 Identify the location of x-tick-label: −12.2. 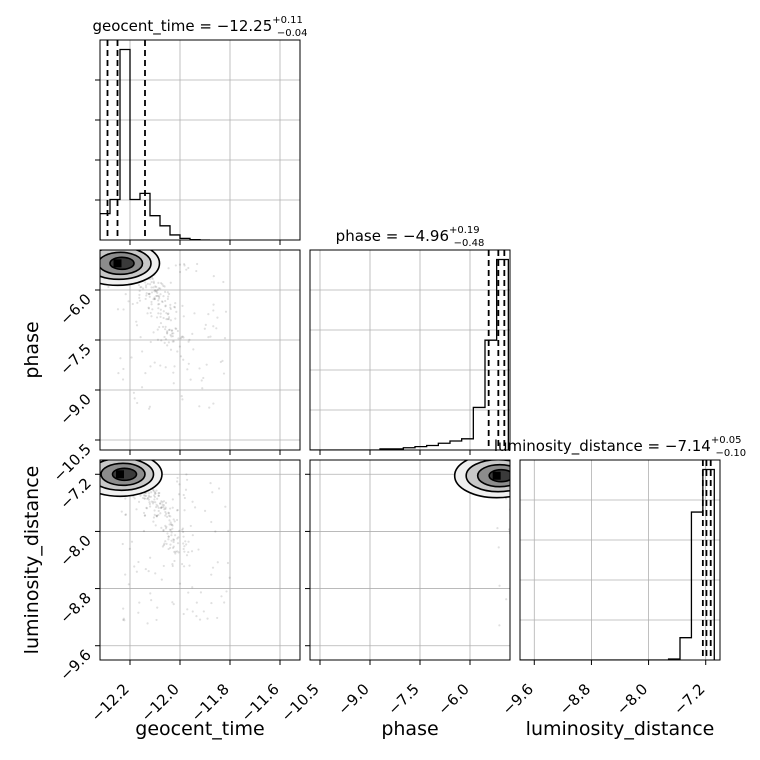
(110, 702).